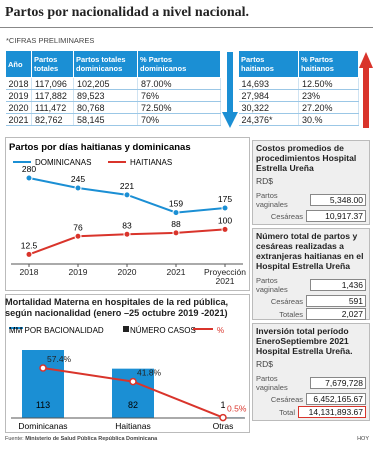 The height and width of the screenshot is (450, 373). What do you see at coordinates (338, 285) in the screenshot?
I see `row-value: 1,436` at bounding box center [338, 285].